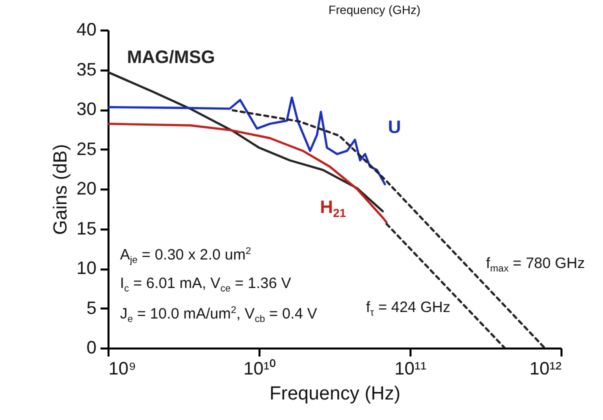  What do you see at coordinates (394, 127) in the screenshot?
I see `series-label: U` at bounding box center [394, 127].